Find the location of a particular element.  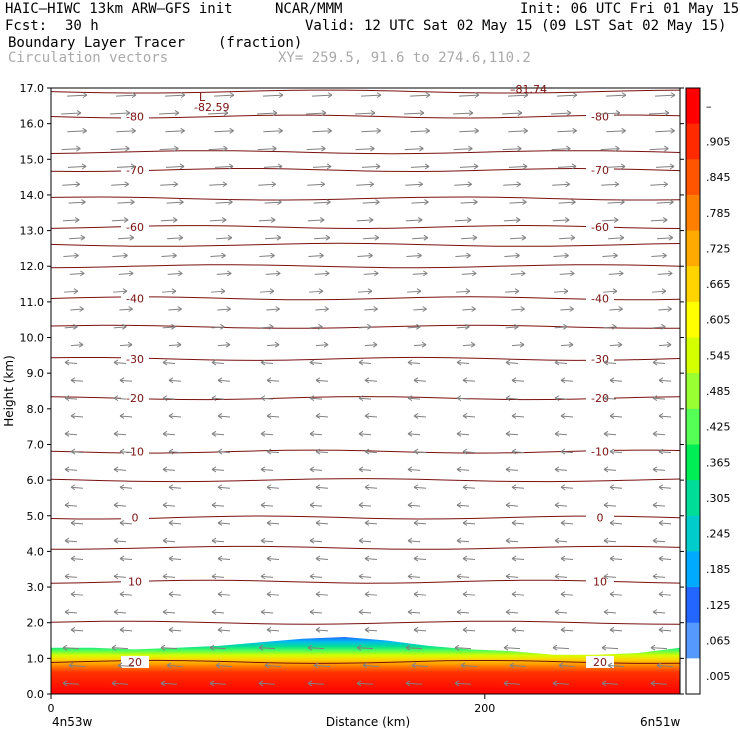

y-tick-label: 15.0 is located at coordinates (32, 159).